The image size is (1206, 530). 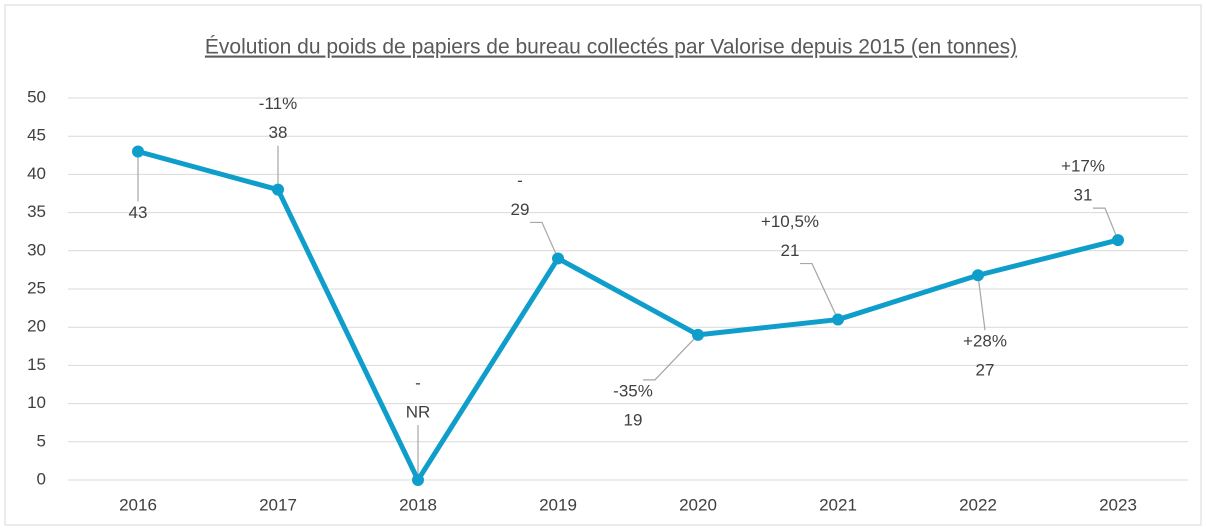 I want to click on x-tick-label: 2017, so click(x=278, y=504).